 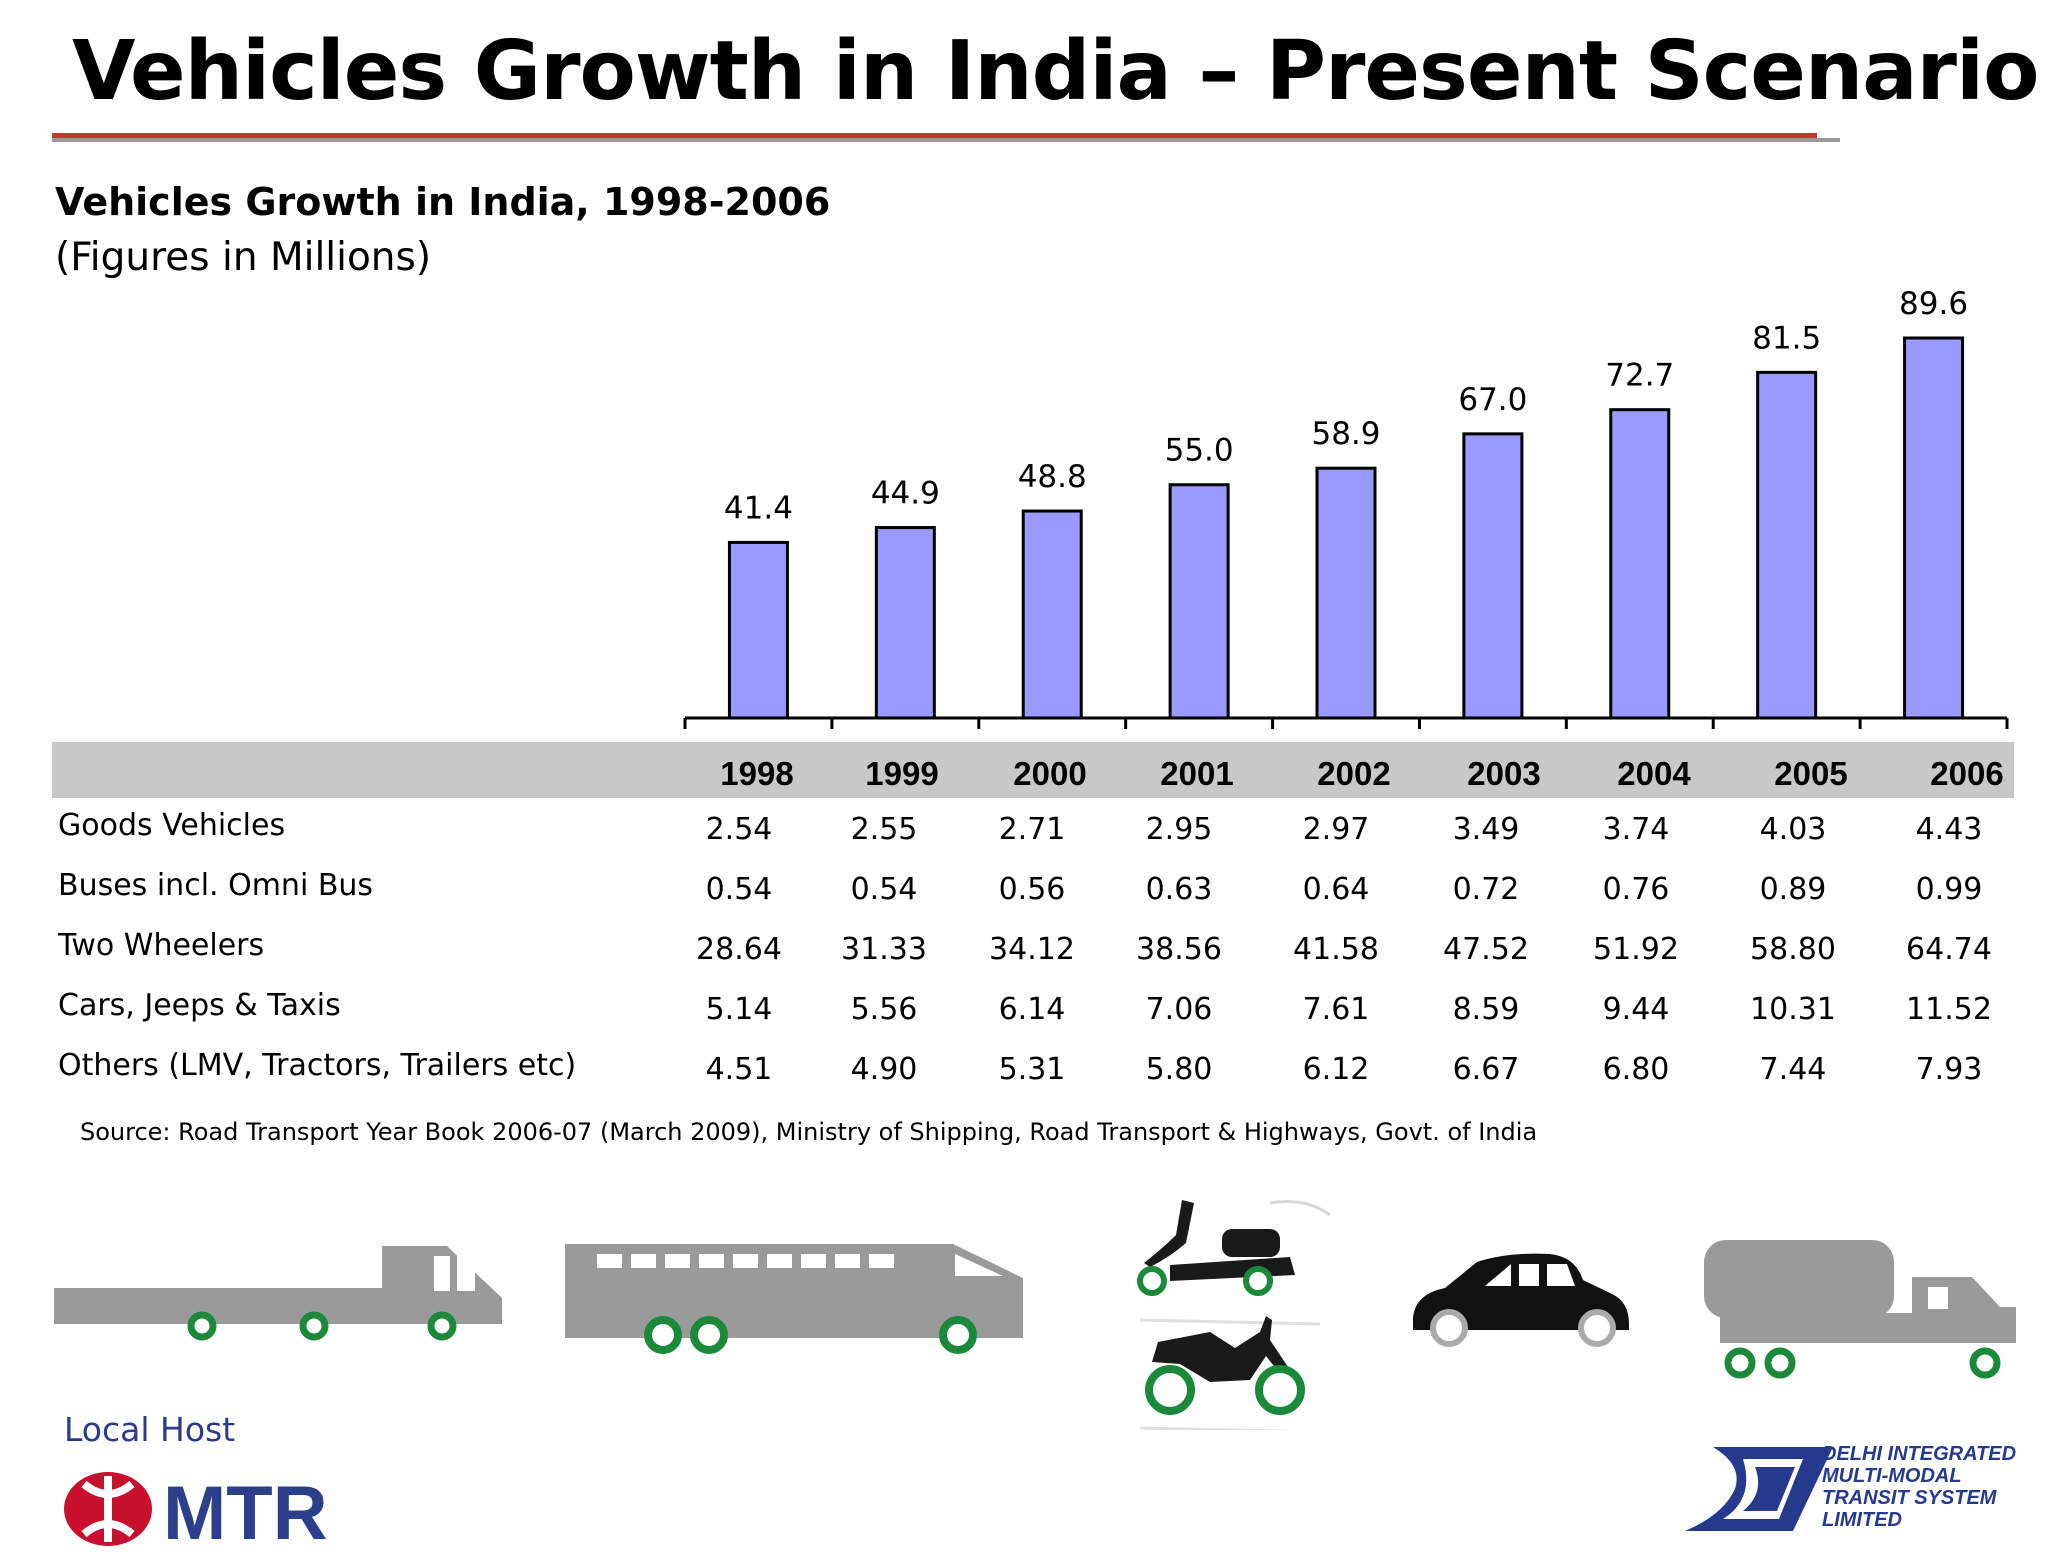 I want to click on bar-value-label-1999: 44.9, so click(x=905, y=494).